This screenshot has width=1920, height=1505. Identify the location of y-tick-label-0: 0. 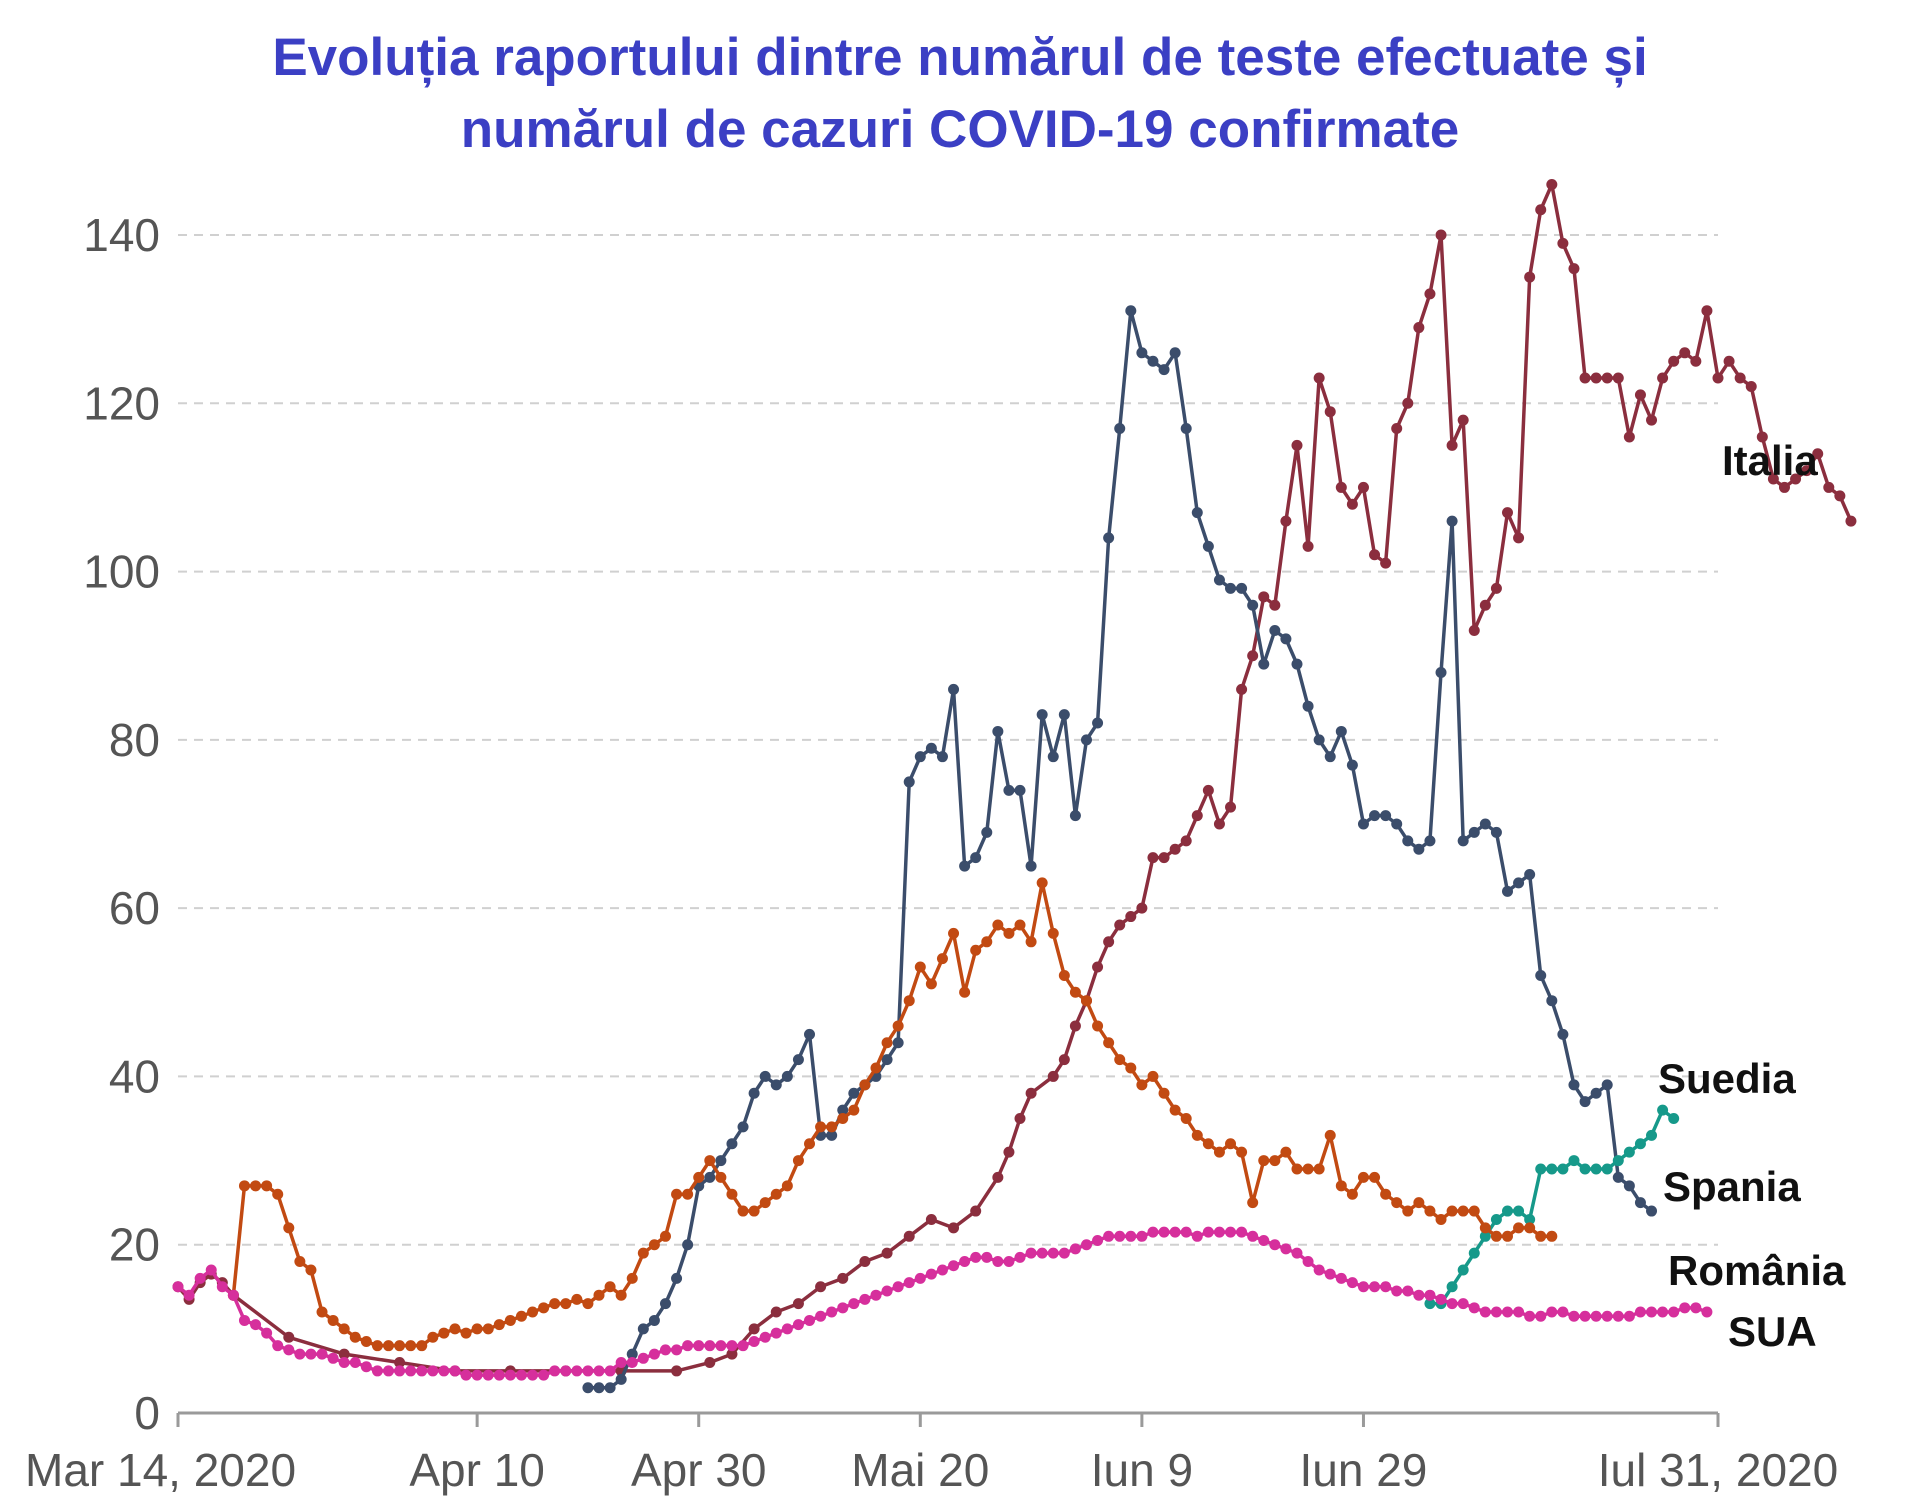
(147, 1413).